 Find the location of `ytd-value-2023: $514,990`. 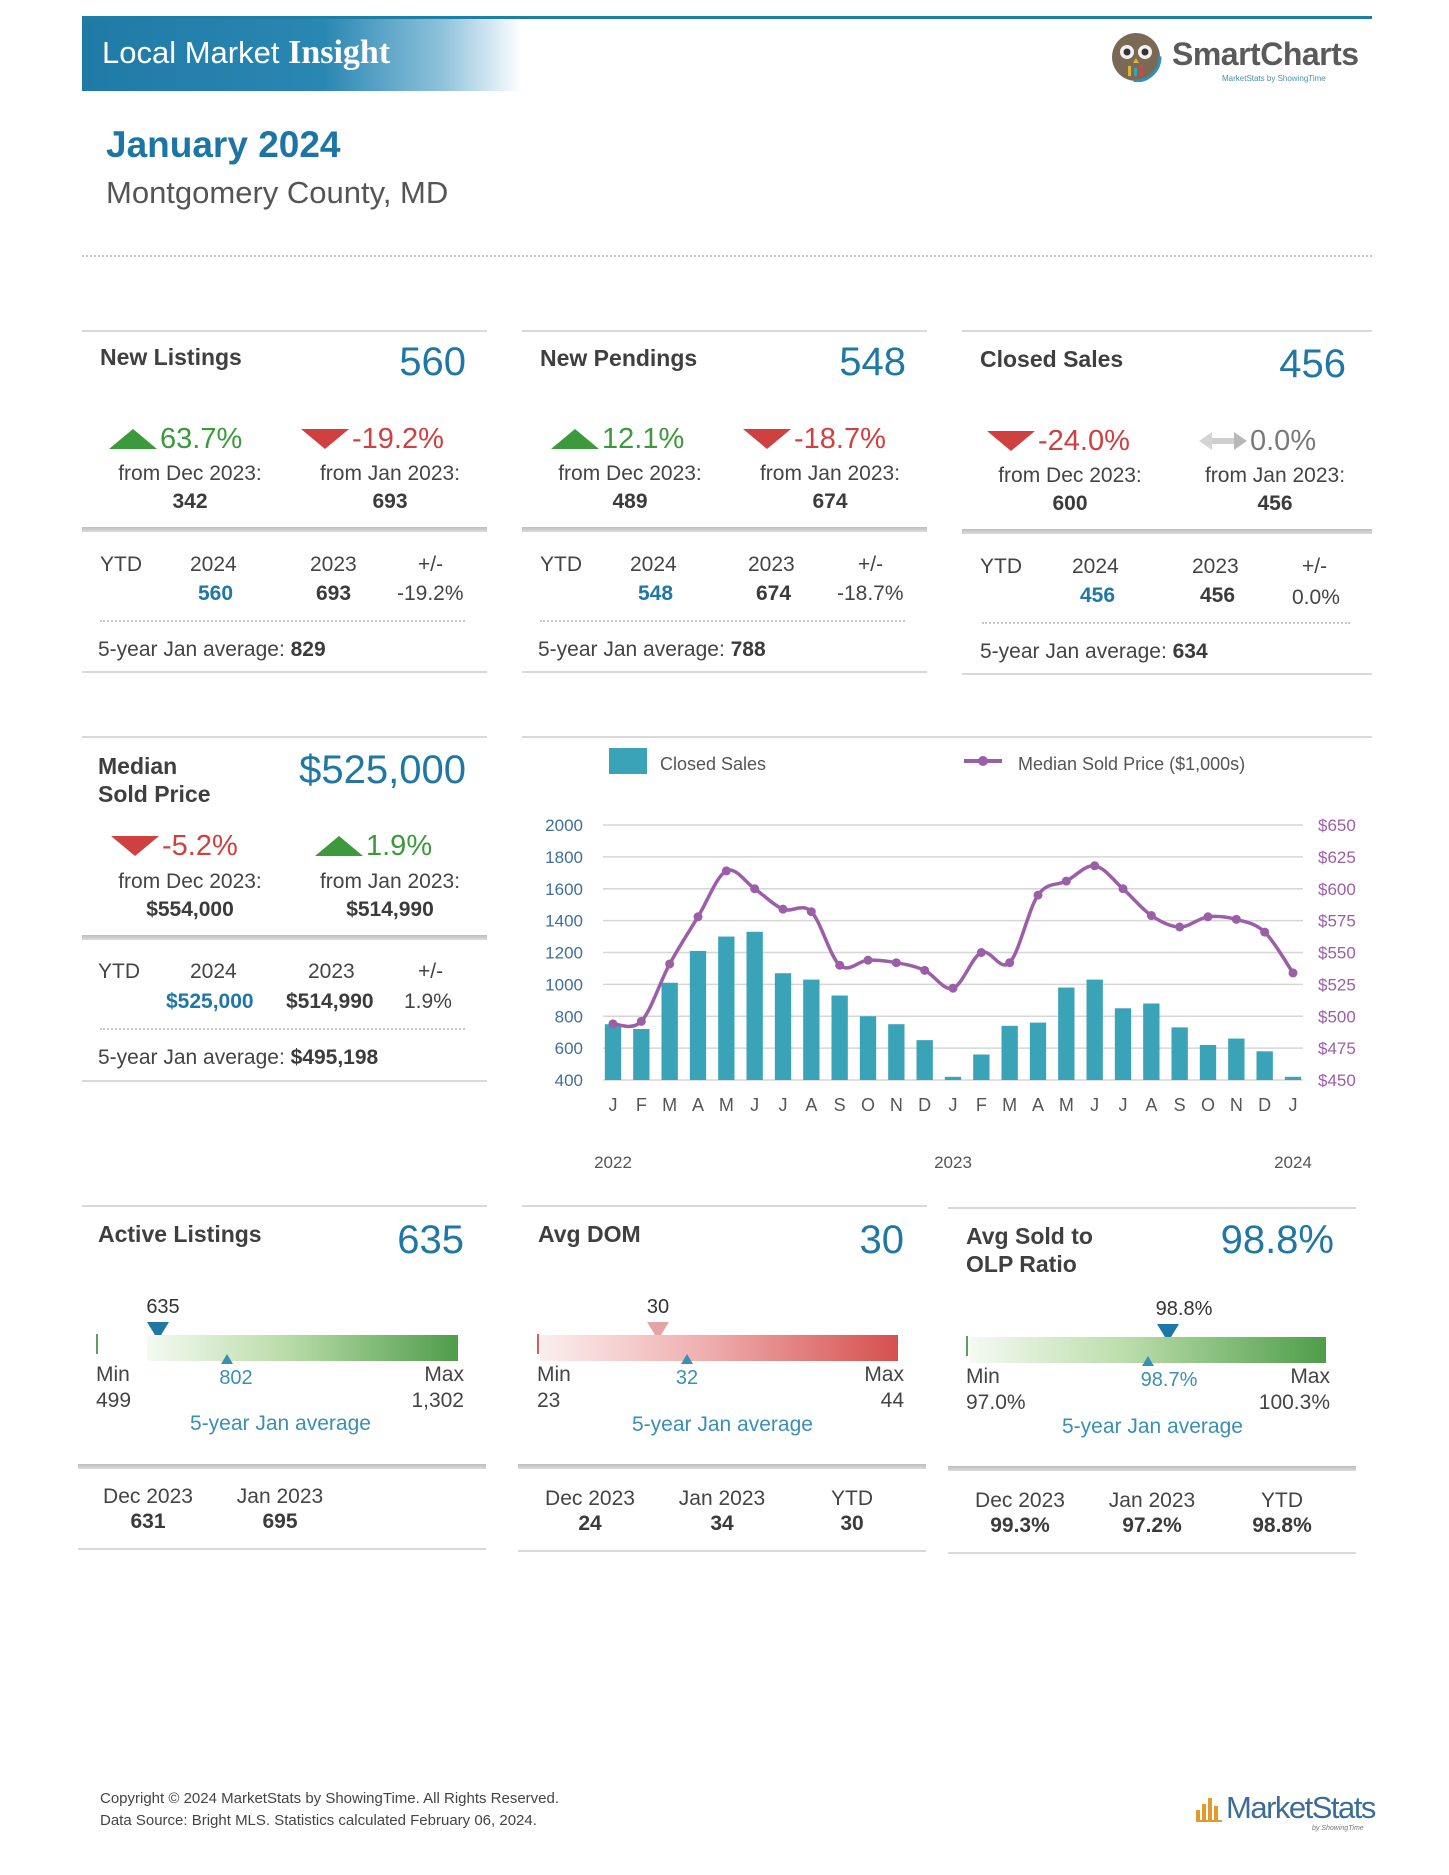

ytd-value-2023: $514,990 is located at coordinates (330, 1001).